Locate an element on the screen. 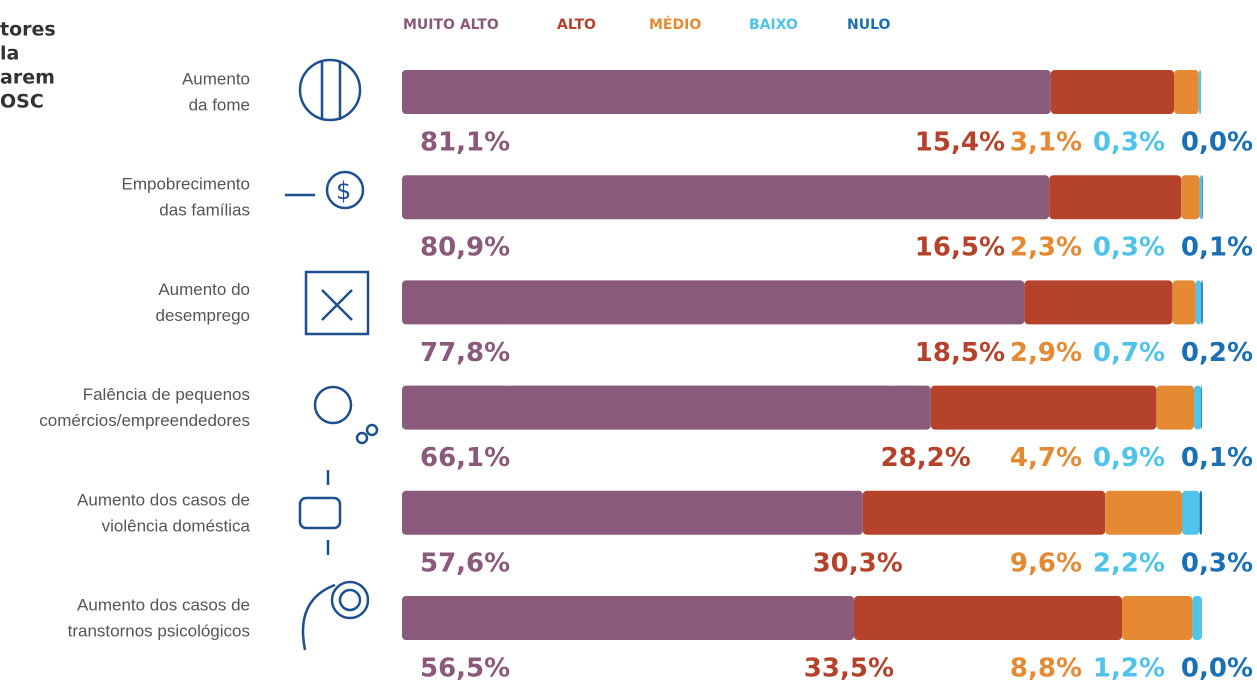 This screenshot has height=692, width=1257. value-label: 1,2% is located at coordinates (1129, 669).